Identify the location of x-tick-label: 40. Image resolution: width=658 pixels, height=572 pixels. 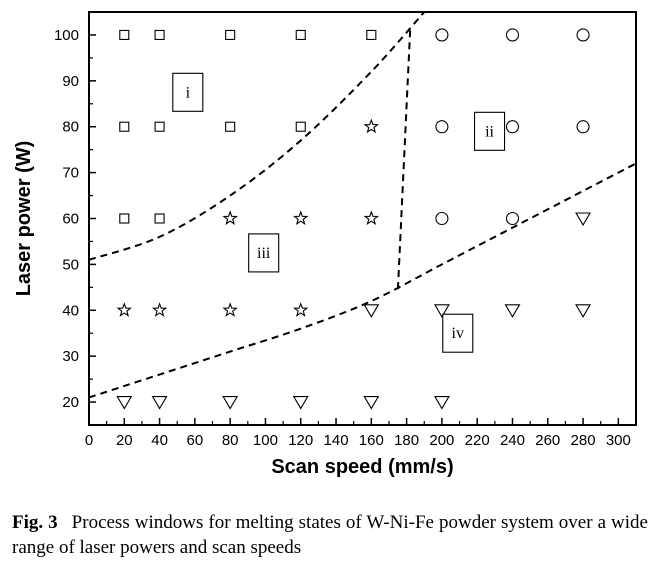
(159, 440).